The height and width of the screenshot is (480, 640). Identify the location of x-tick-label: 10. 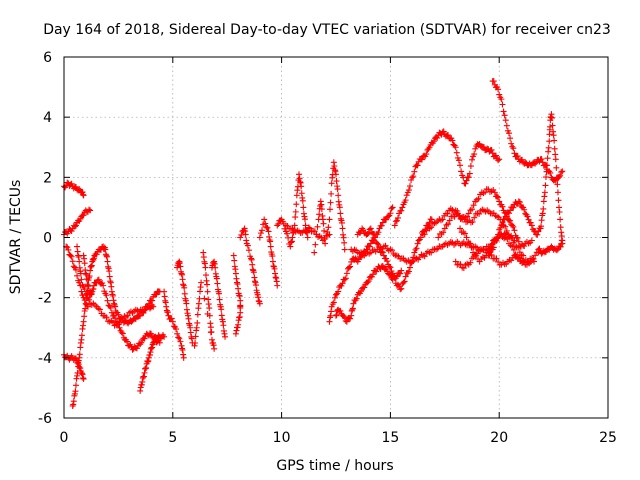
(282, 438).